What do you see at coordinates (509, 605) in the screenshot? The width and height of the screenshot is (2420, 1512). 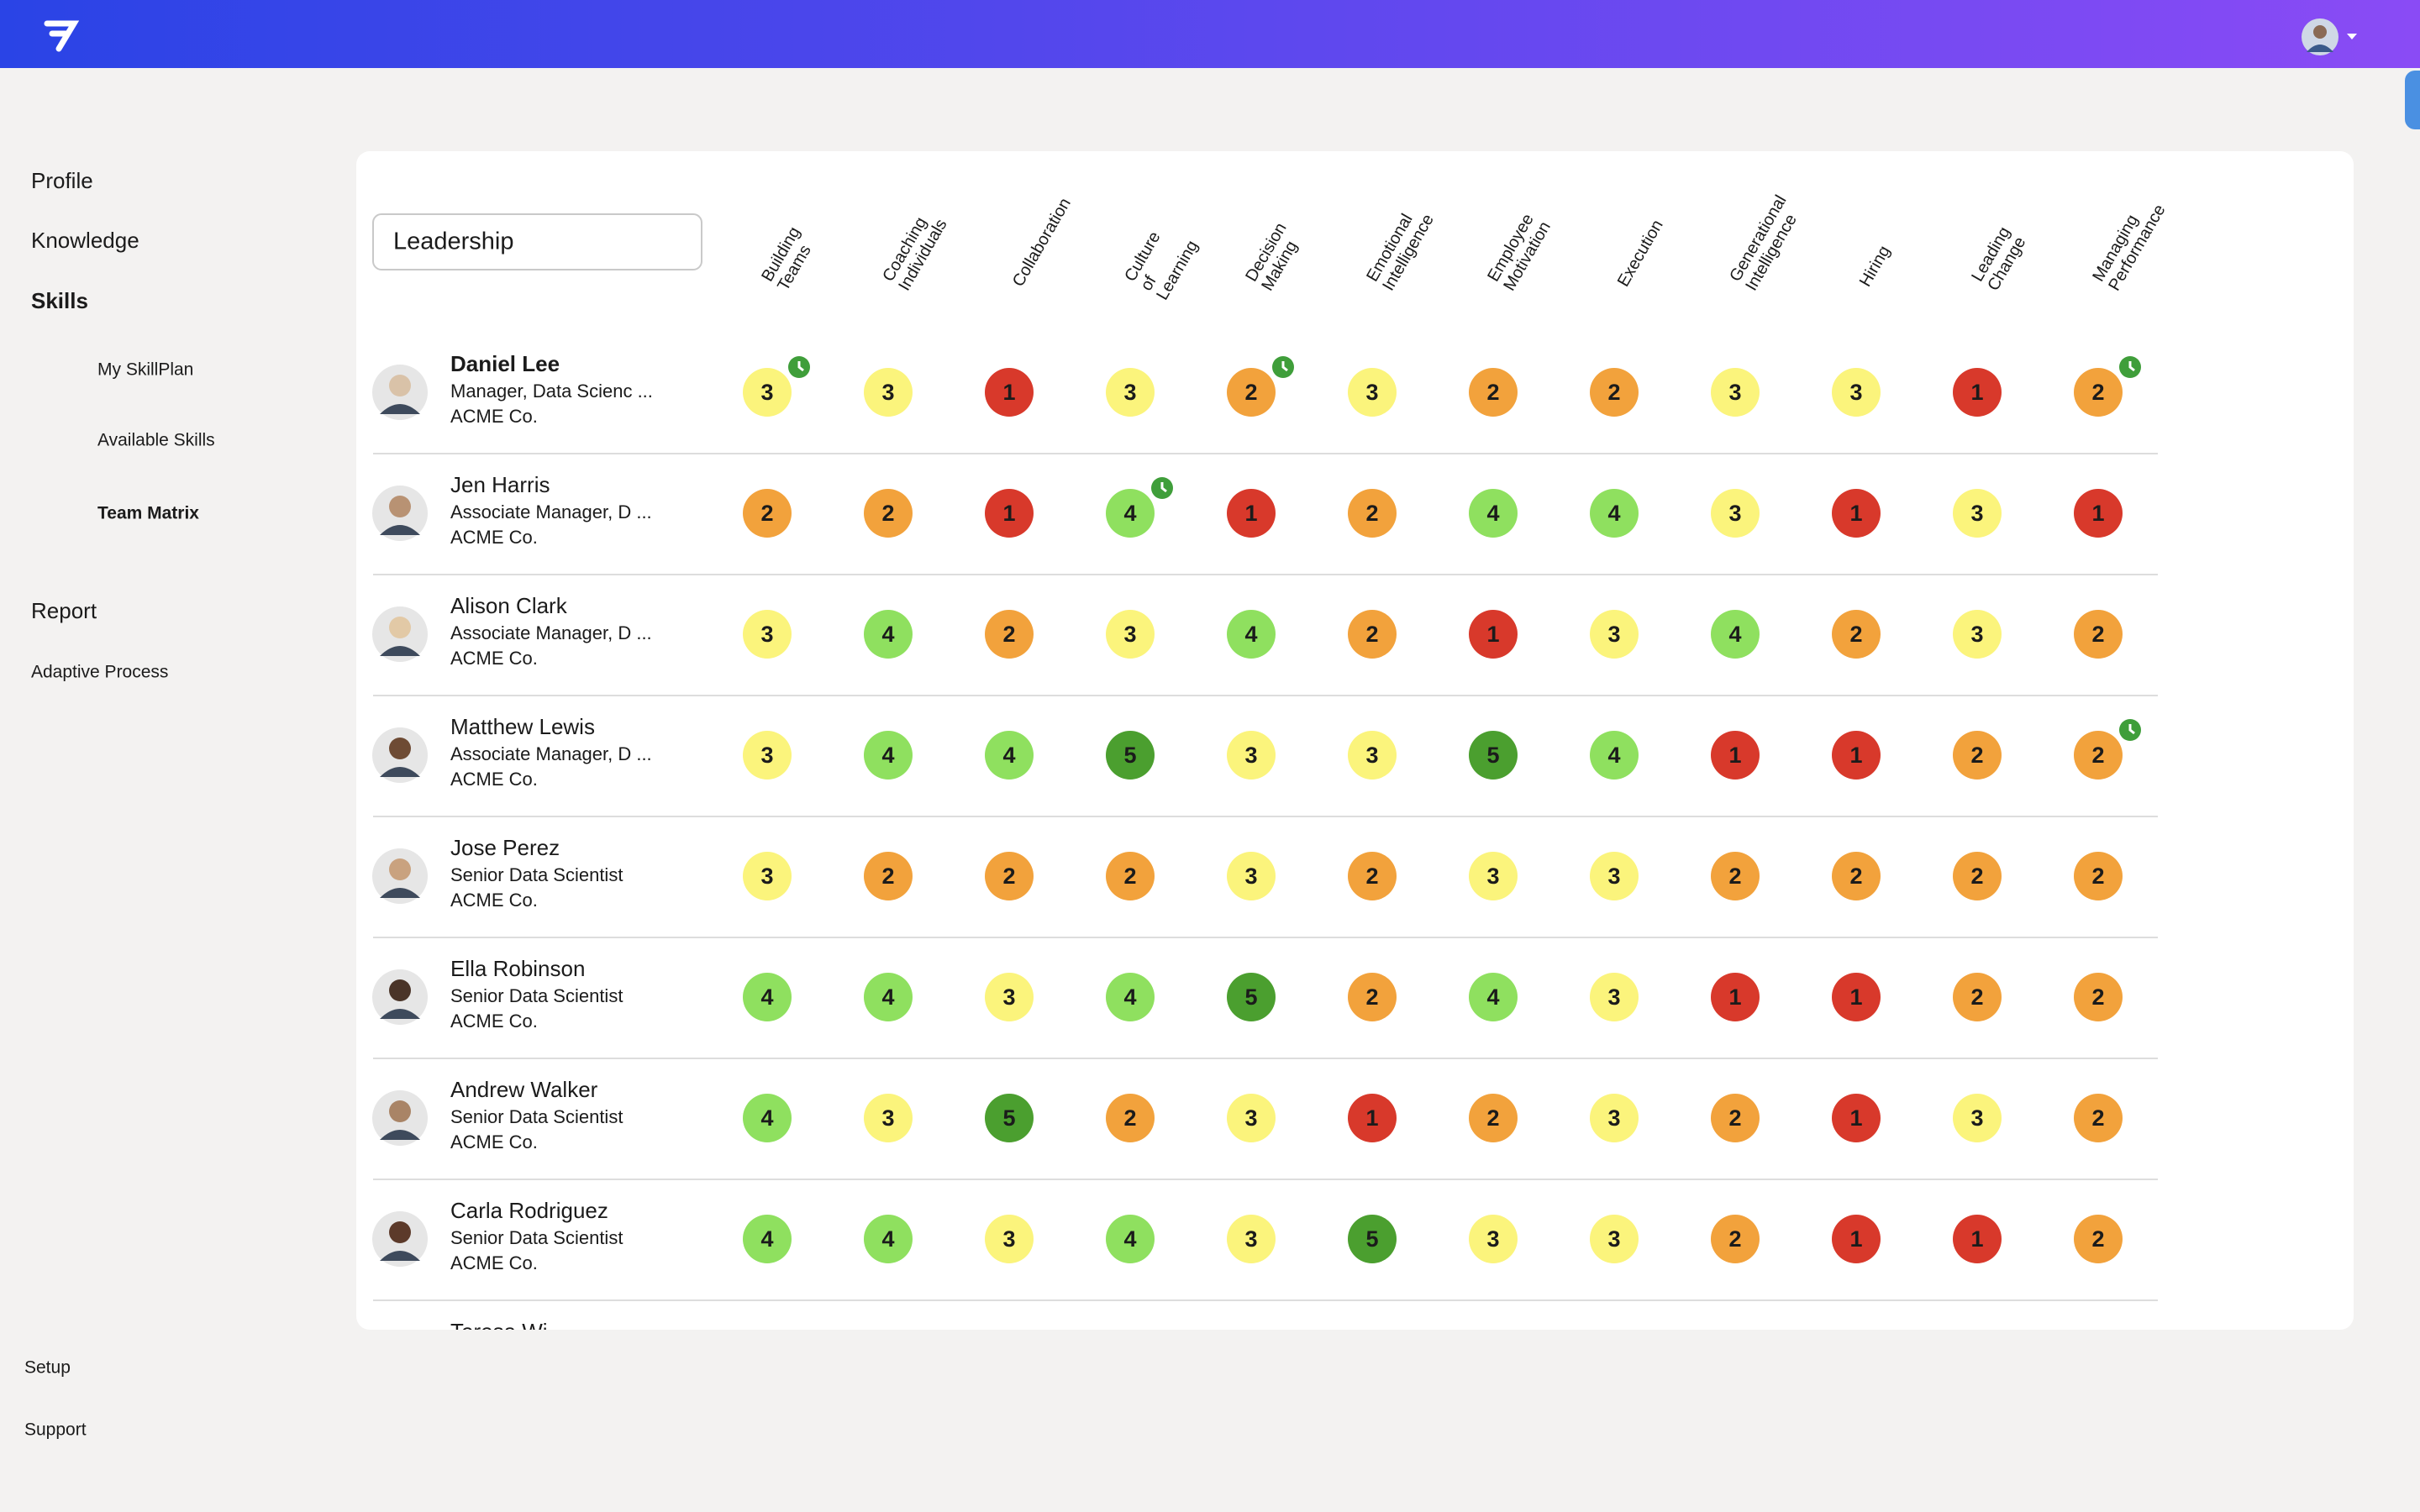 I see `person-name: Alison Clark` at bounding box center [509, 605].